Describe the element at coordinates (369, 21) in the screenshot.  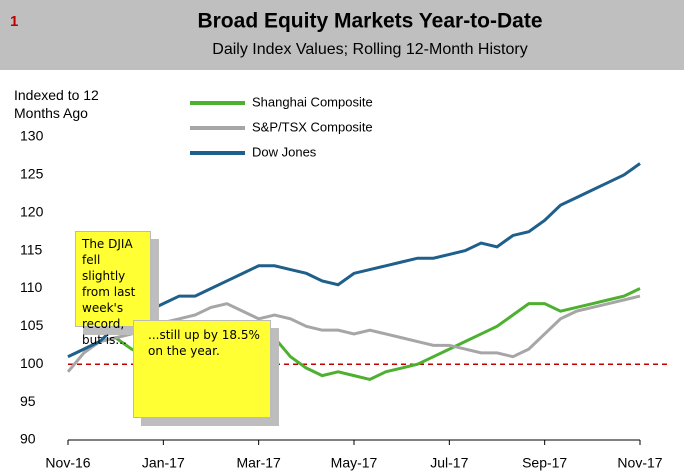
I see `chart-title: Broad Equity Markets Year-to-Date` at that location.